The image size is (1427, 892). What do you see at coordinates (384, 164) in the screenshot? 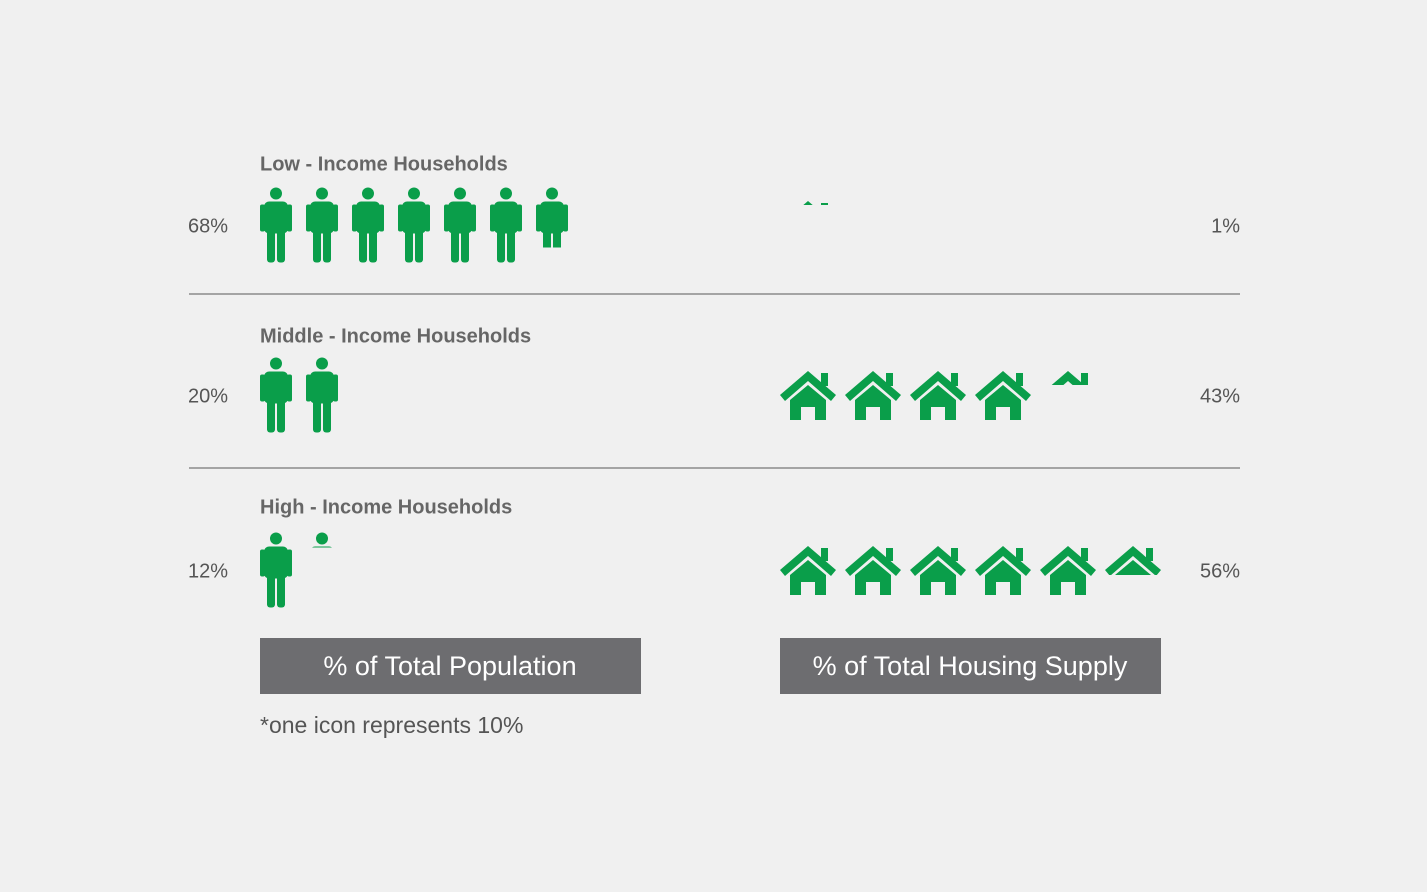
I see `category-label: Low - Income Households` at bounding box center [384, 164].